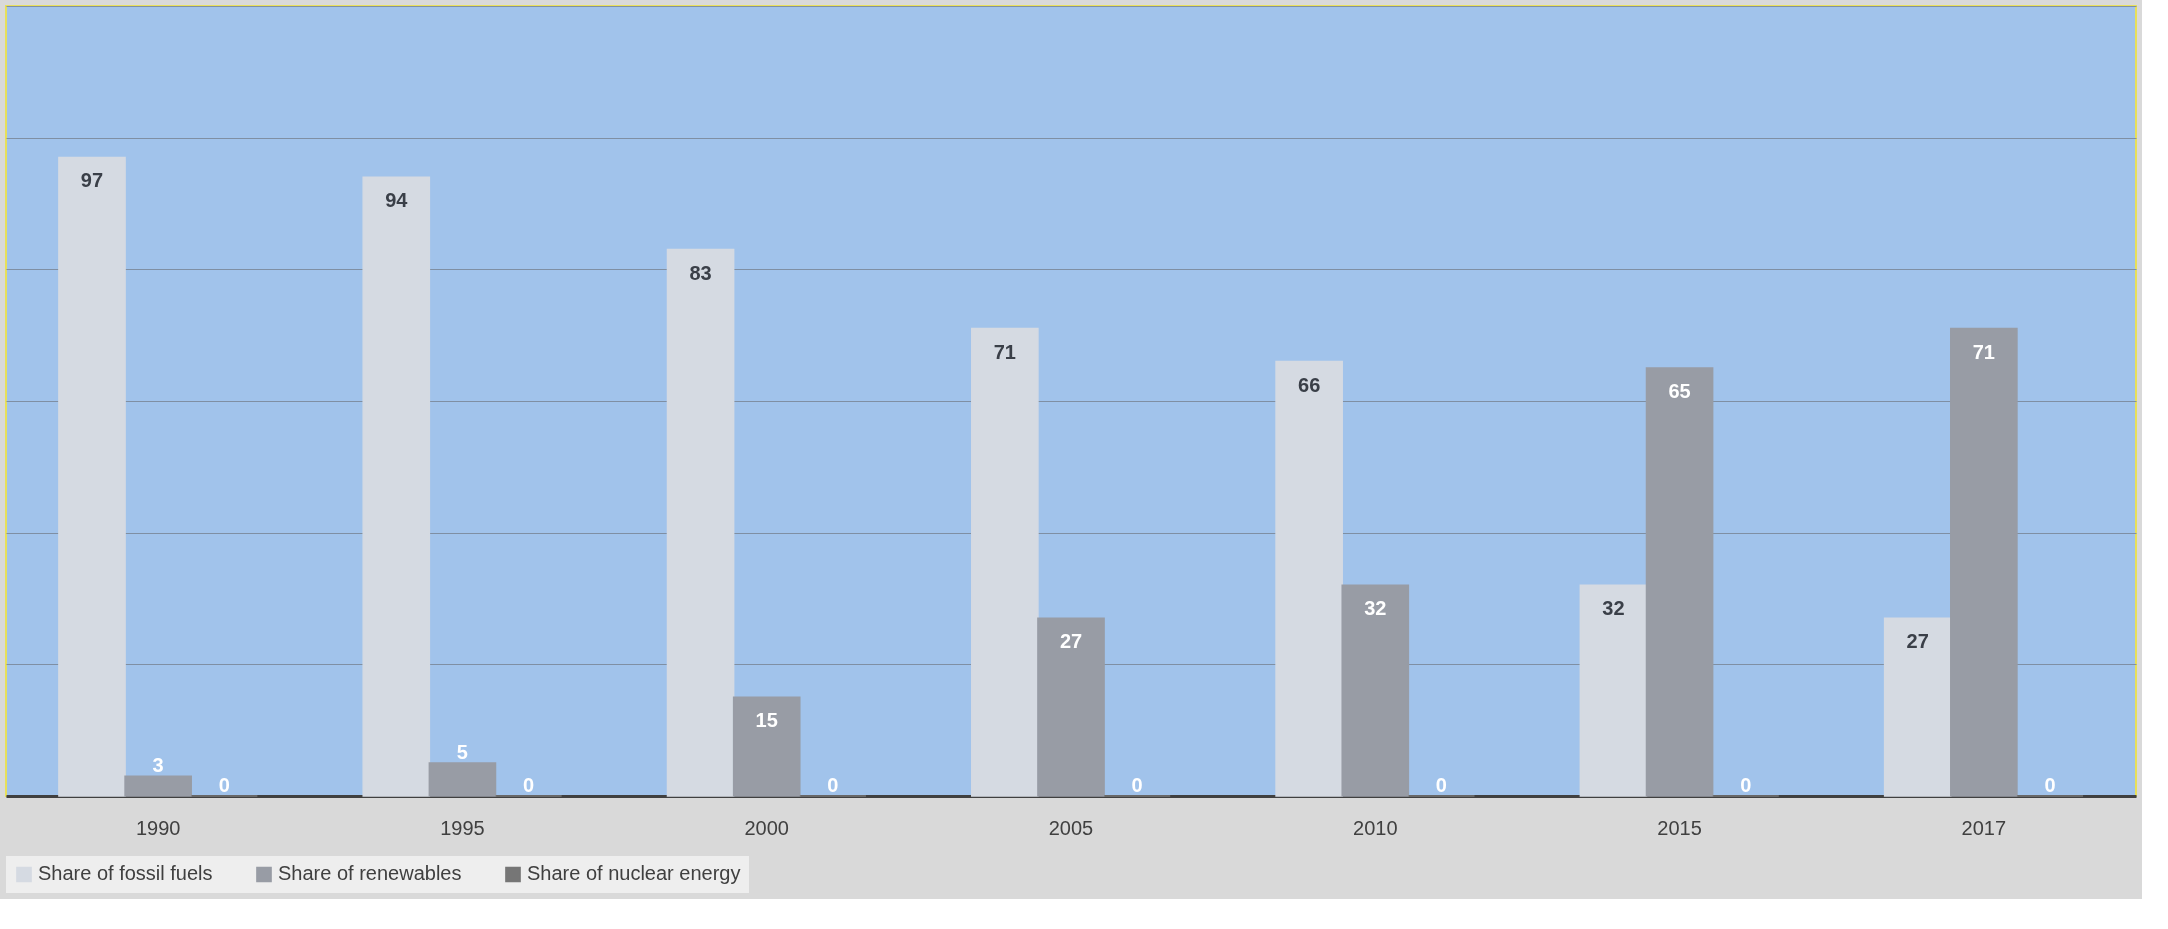  I want to click on data-label: 94, so click(397, 200).